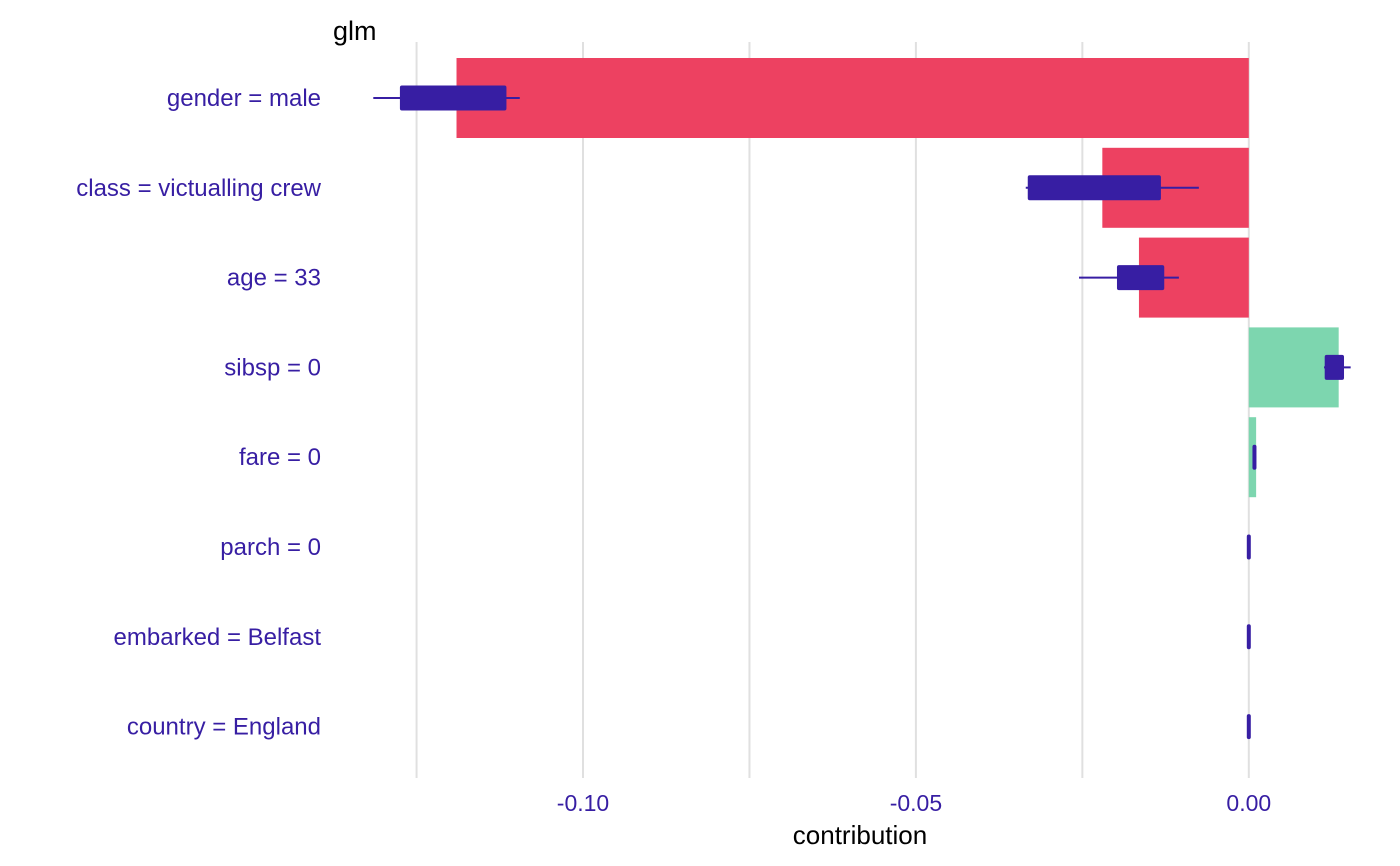 The image size is (1400, 866). Describe the element at coordinates (198, 188) in the screenshot. I see `y-category-label: class = victualling crew` at that location.